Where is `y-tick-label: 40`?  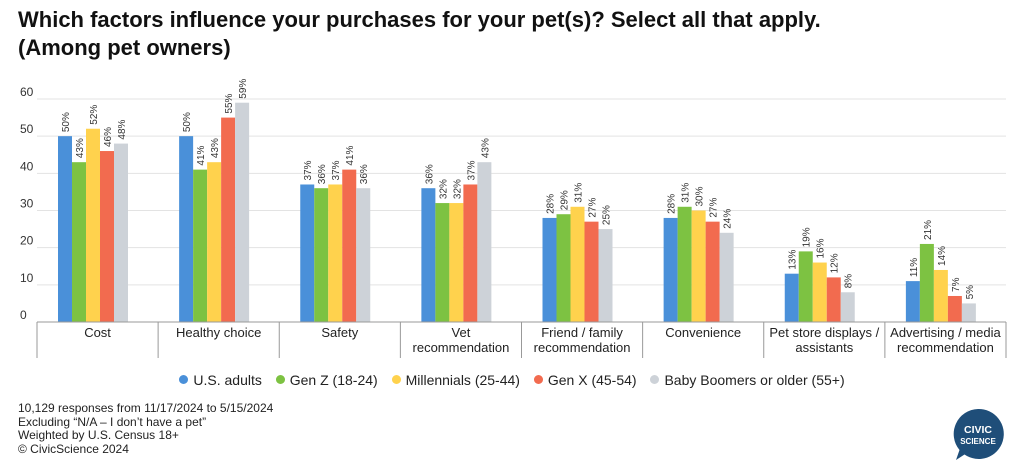
y-tick-label: 40 is located at coordinates (27, 166).